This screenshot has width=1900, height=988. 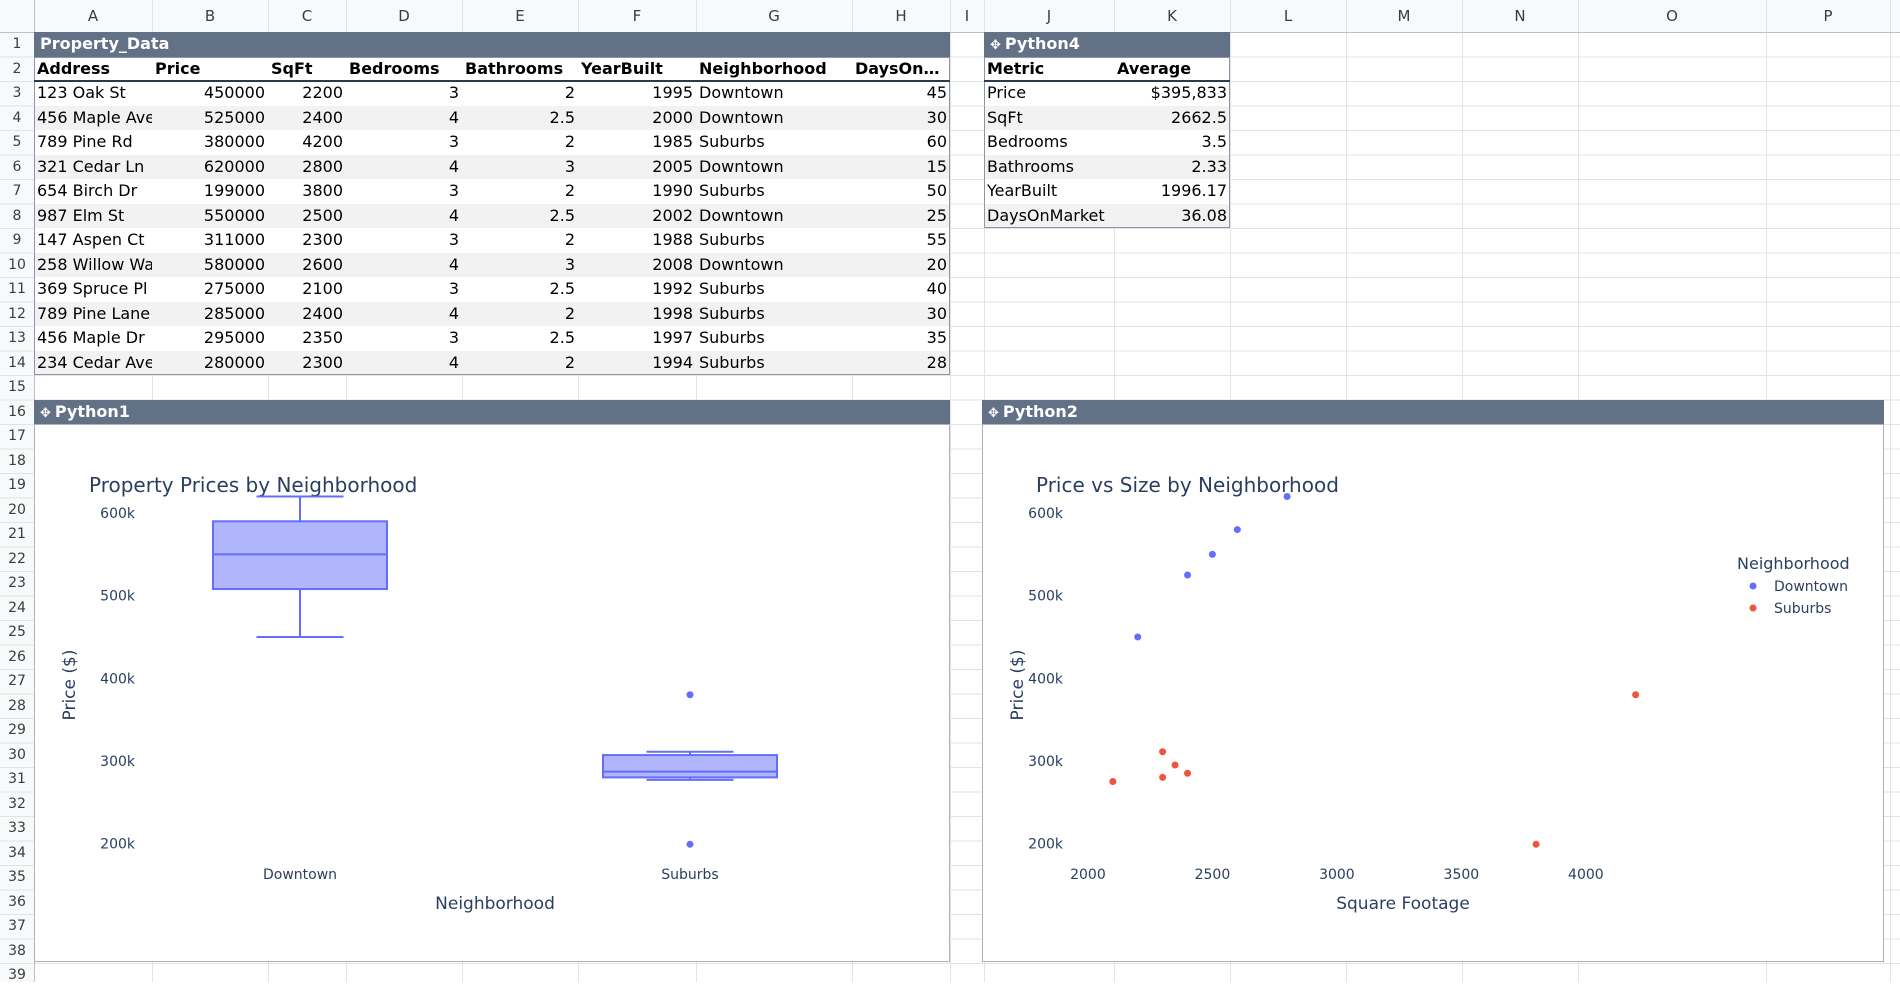 What do you see at coordinates (637, 338) in the screenshot?
I see `property-cell: 1997` at bounding box center [637, 338].